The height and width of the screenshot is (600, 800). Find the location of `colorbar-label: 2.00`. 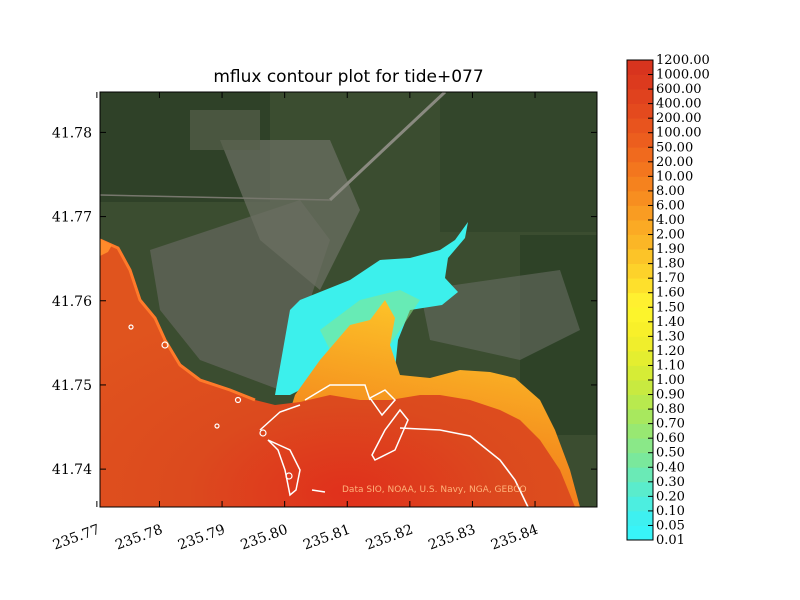

colorbar-label: 2.00 is located at coordinates (670, 235).